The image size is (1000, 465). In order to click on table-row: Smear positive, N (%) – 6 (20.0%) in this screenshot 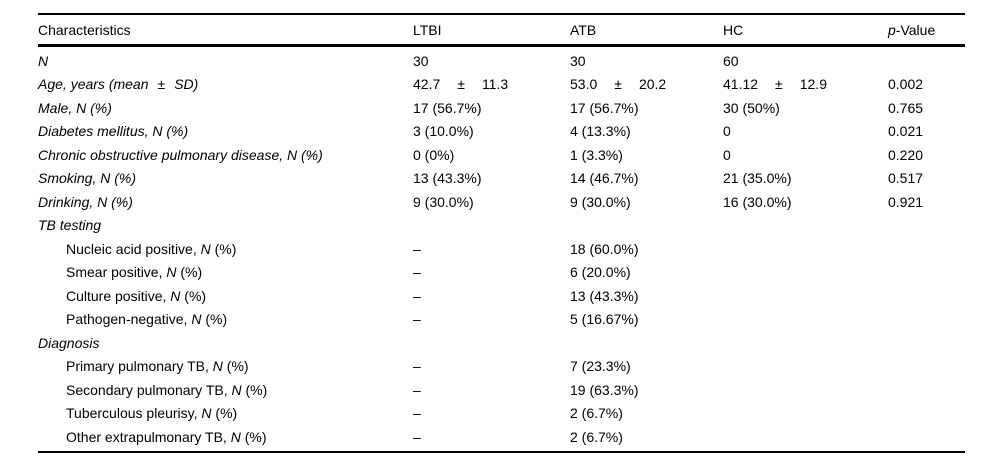, I will do `click(501, 273)`.